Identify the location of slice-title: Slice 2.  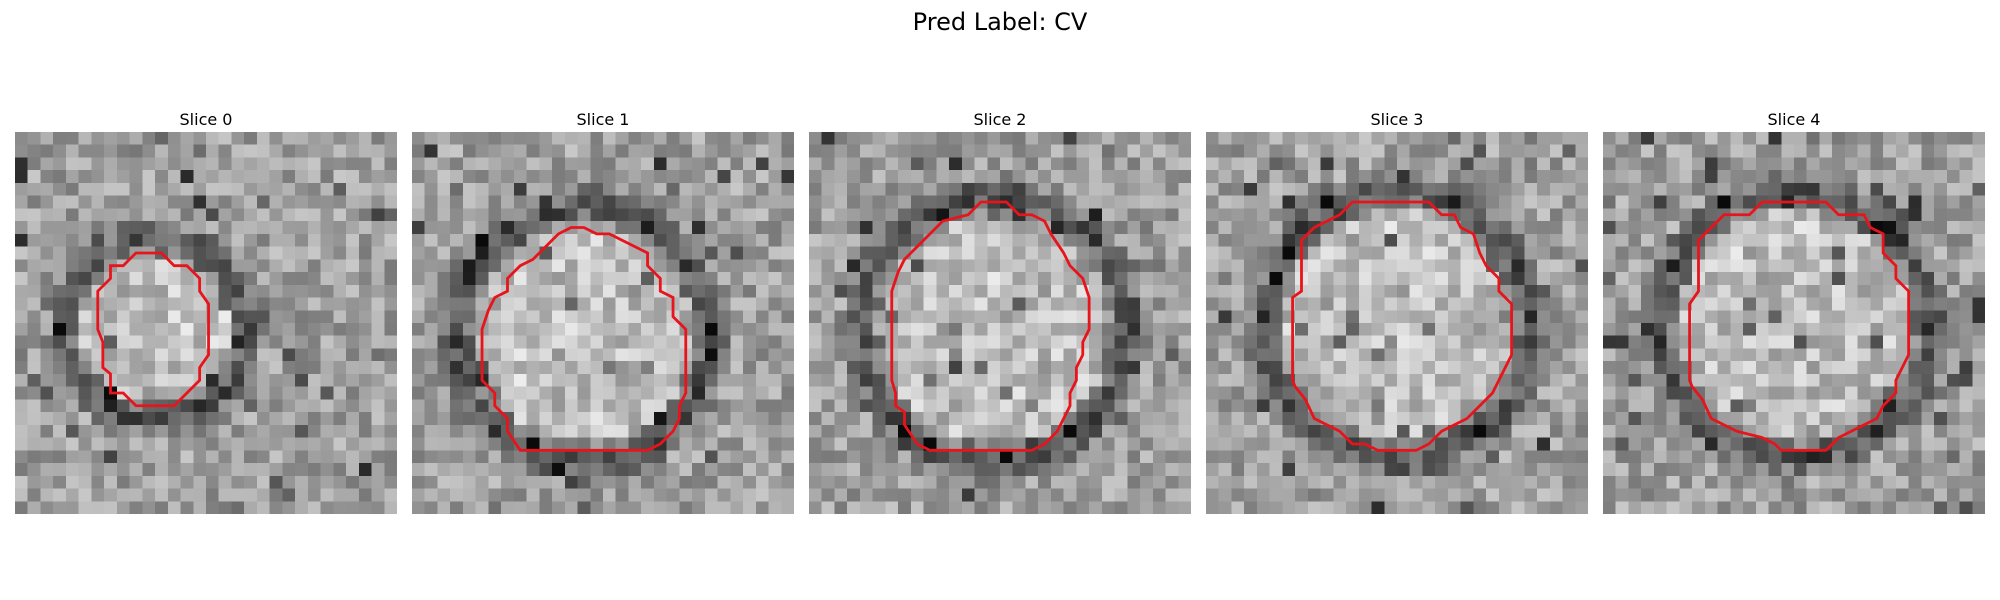
(1000, 119).